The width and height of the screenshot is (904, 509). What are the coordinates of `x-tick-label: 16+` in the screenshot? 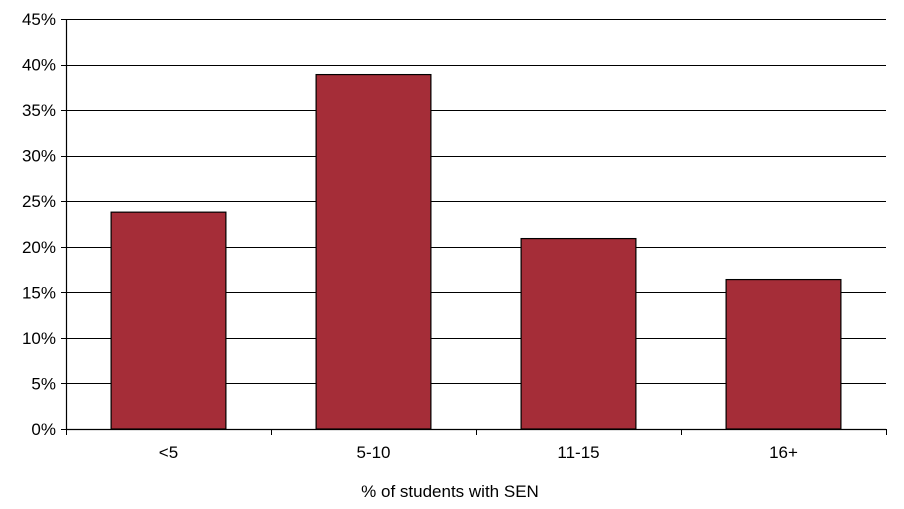 It's located at (783, 452).